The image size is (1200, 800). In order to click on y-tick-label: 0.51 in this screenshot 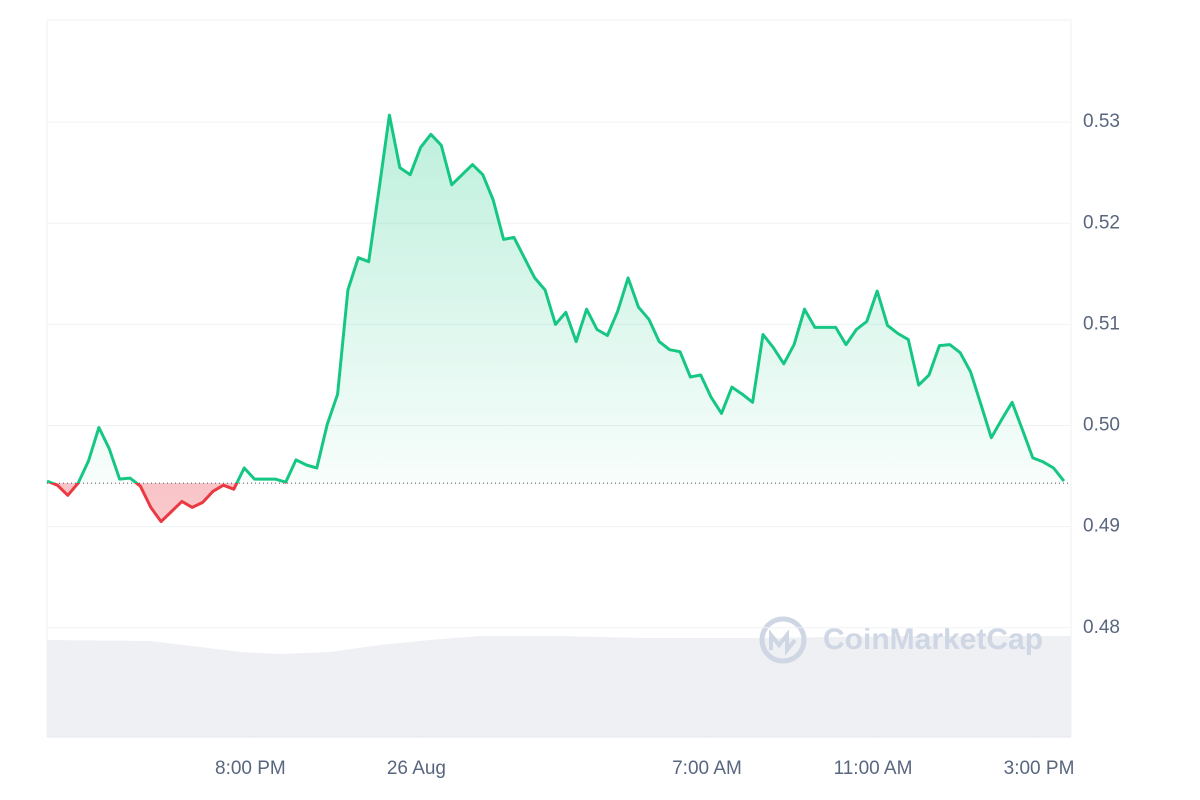, I will do `click(1101, 323)`.